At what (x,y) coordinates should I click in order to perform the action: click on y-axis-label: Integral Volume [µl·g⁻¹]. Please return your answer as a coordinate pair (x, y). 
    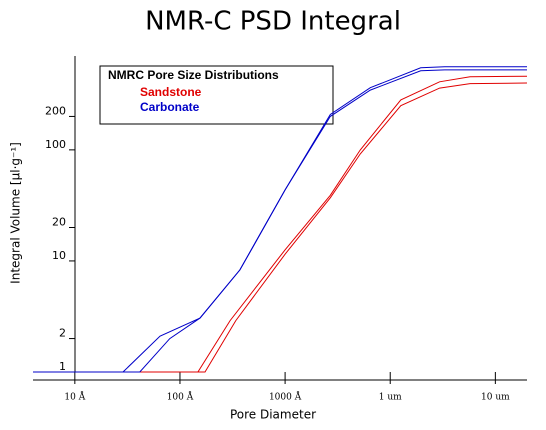
    Looking at the image, I should click on (16, 213).